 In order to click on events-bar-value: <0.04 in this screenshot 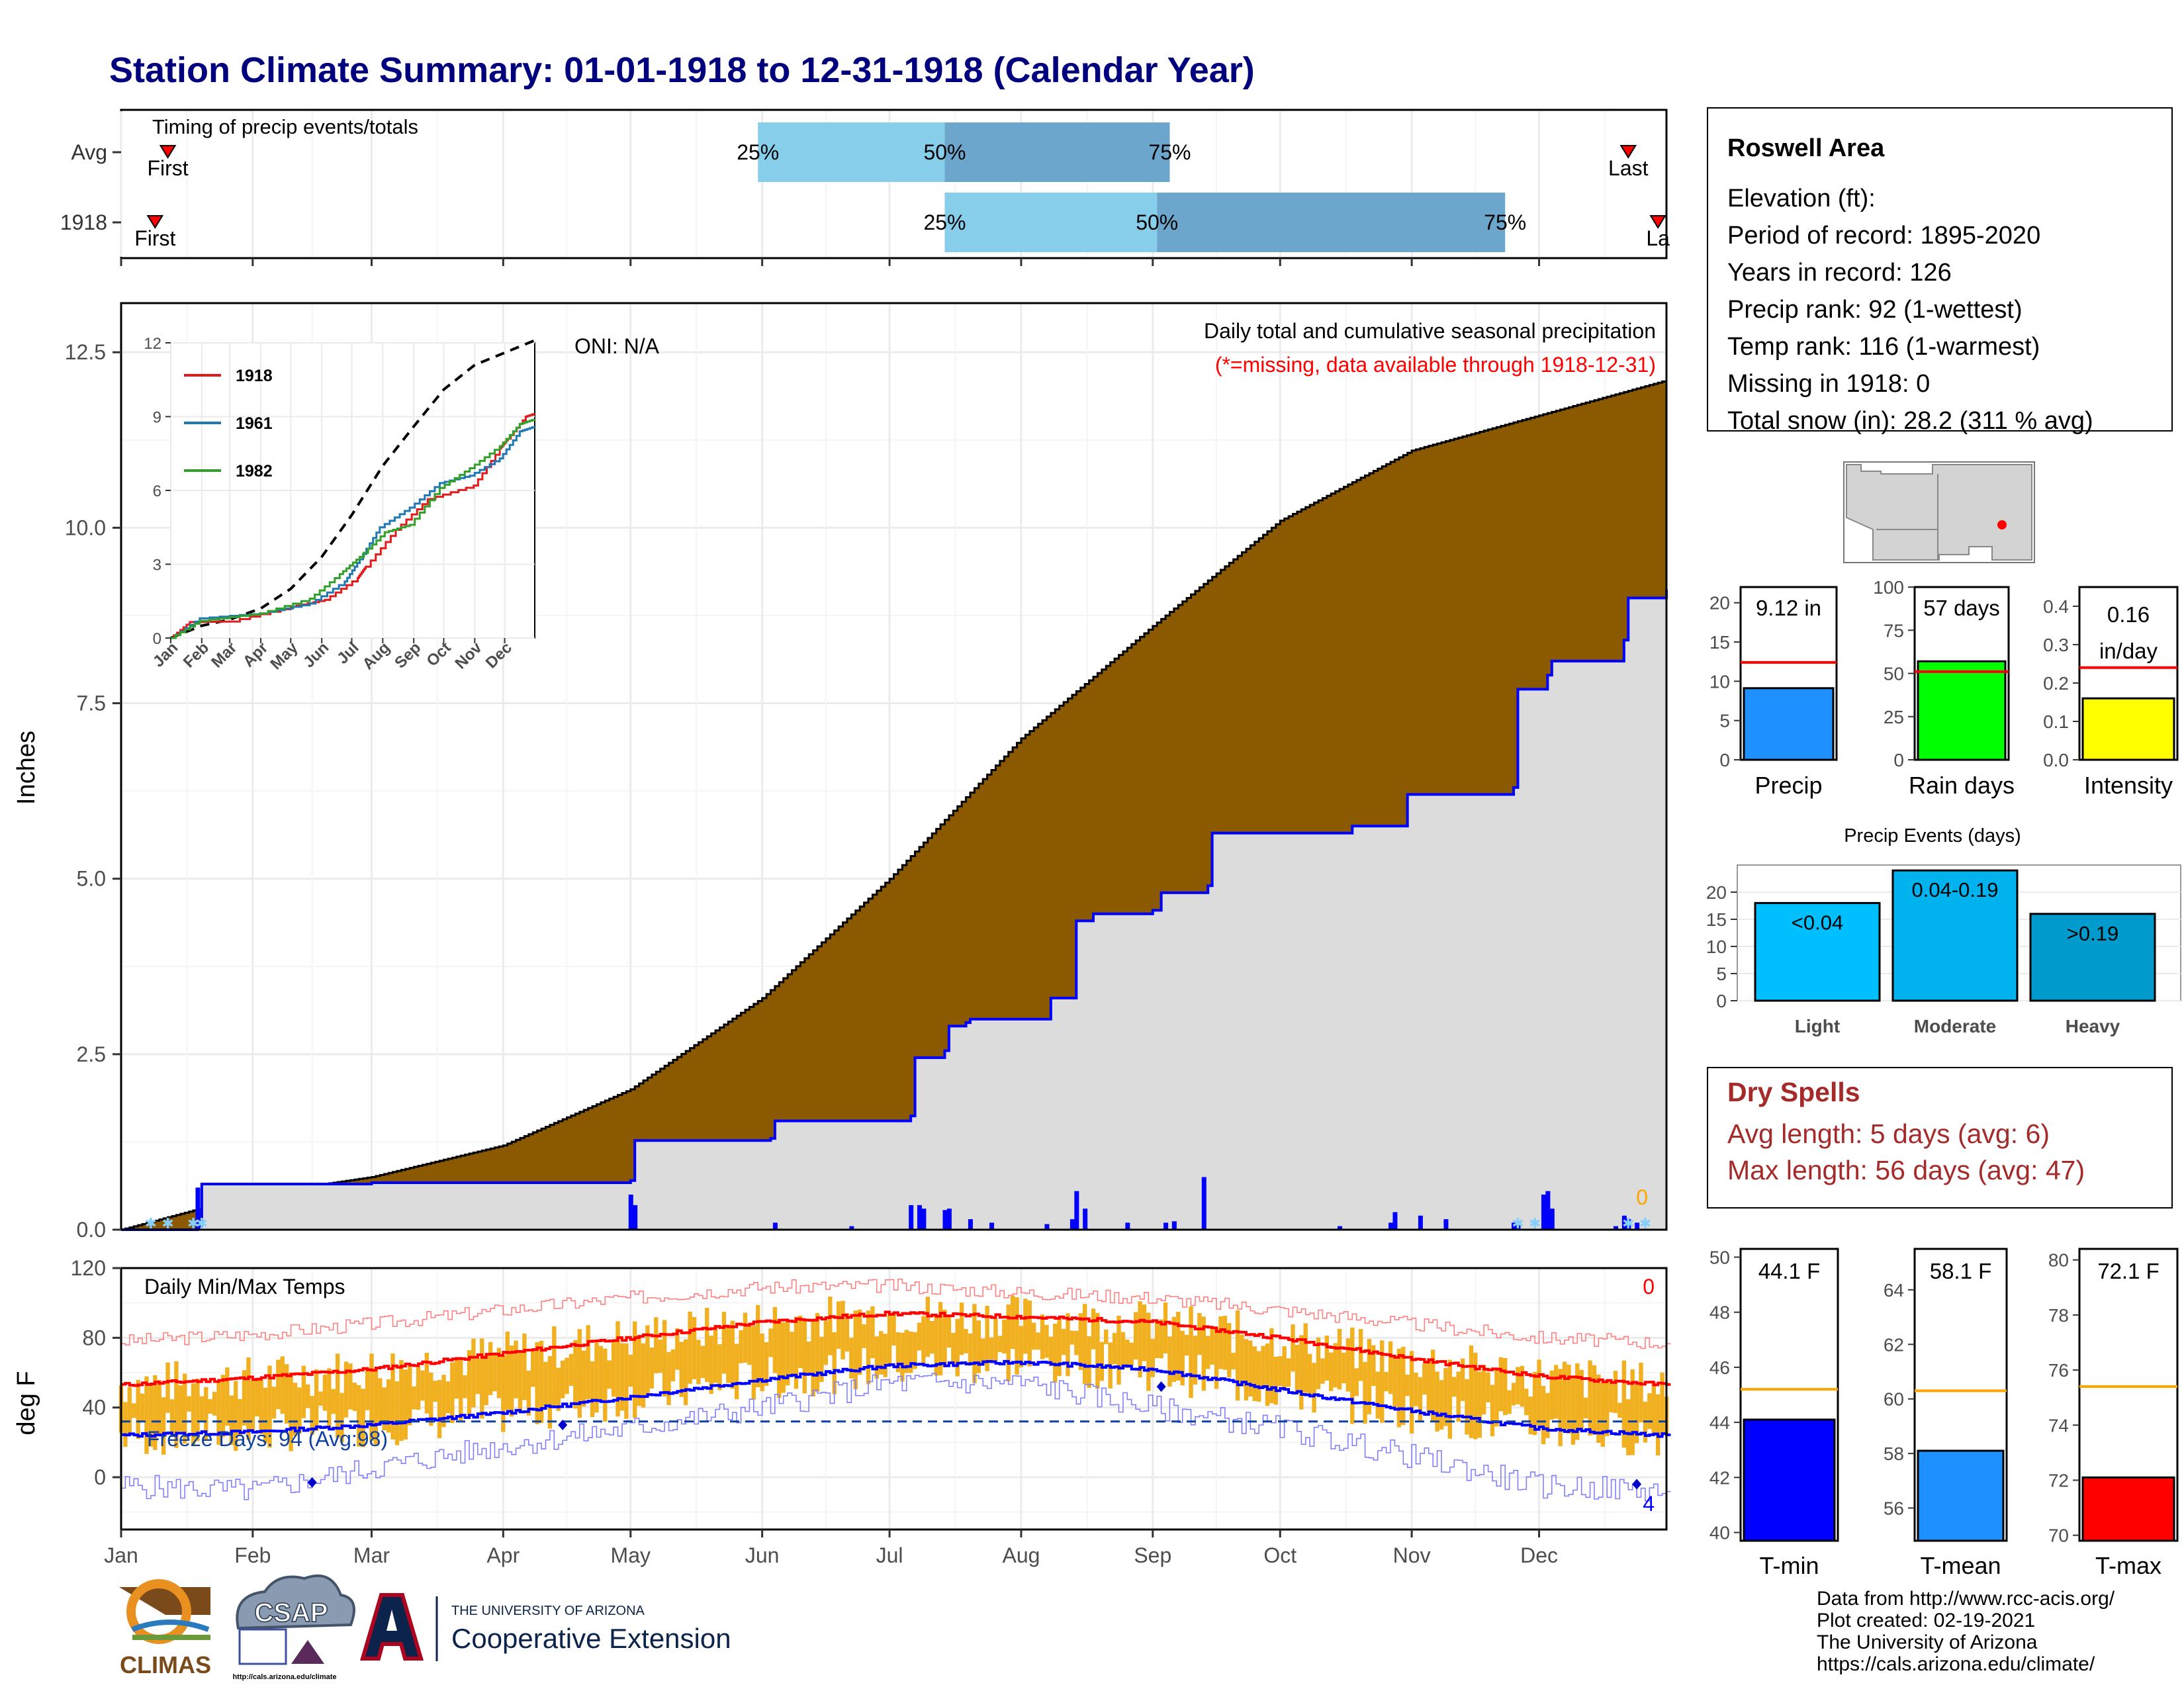, I will do `click(1817, 923)`.